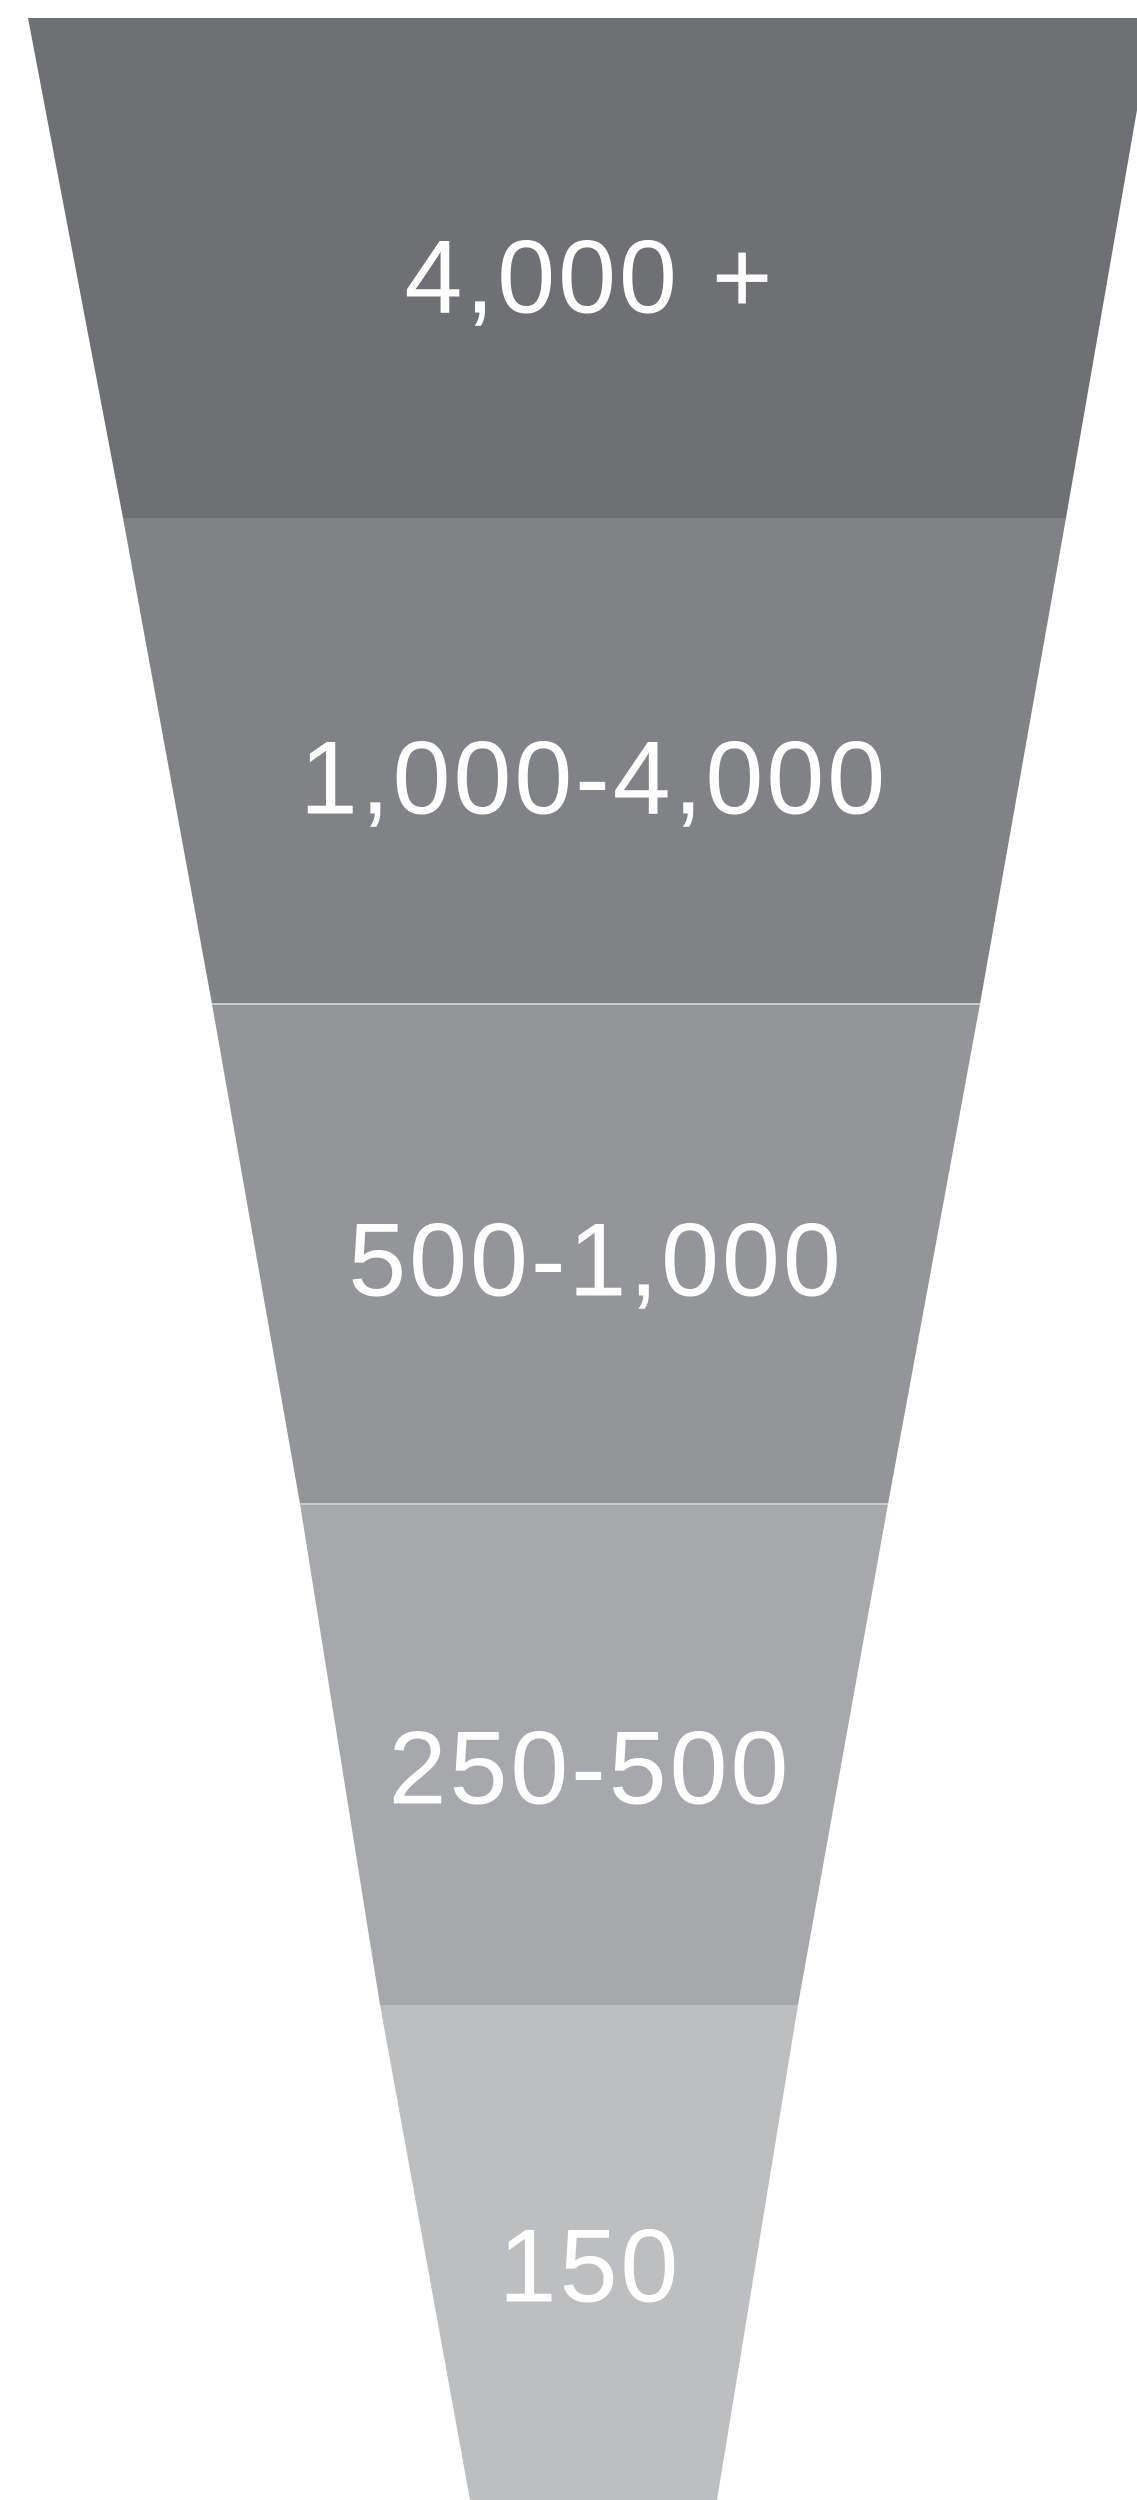 The width and height of the screenshot is (1137, 2500). I want to click on funnel-tier-5-shape, so click(589, 2252).